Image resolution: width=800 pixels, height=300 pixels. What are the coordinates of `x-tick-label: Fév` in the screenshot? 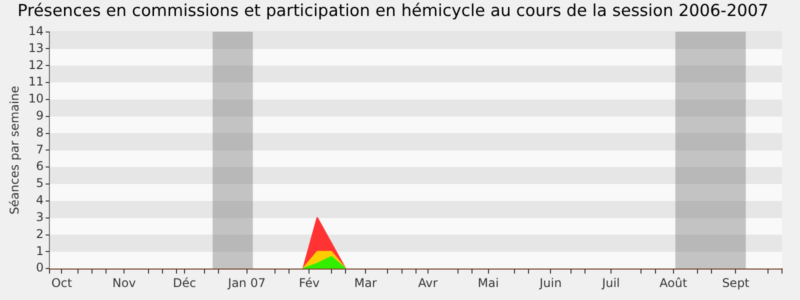 It's located at (309, 283).